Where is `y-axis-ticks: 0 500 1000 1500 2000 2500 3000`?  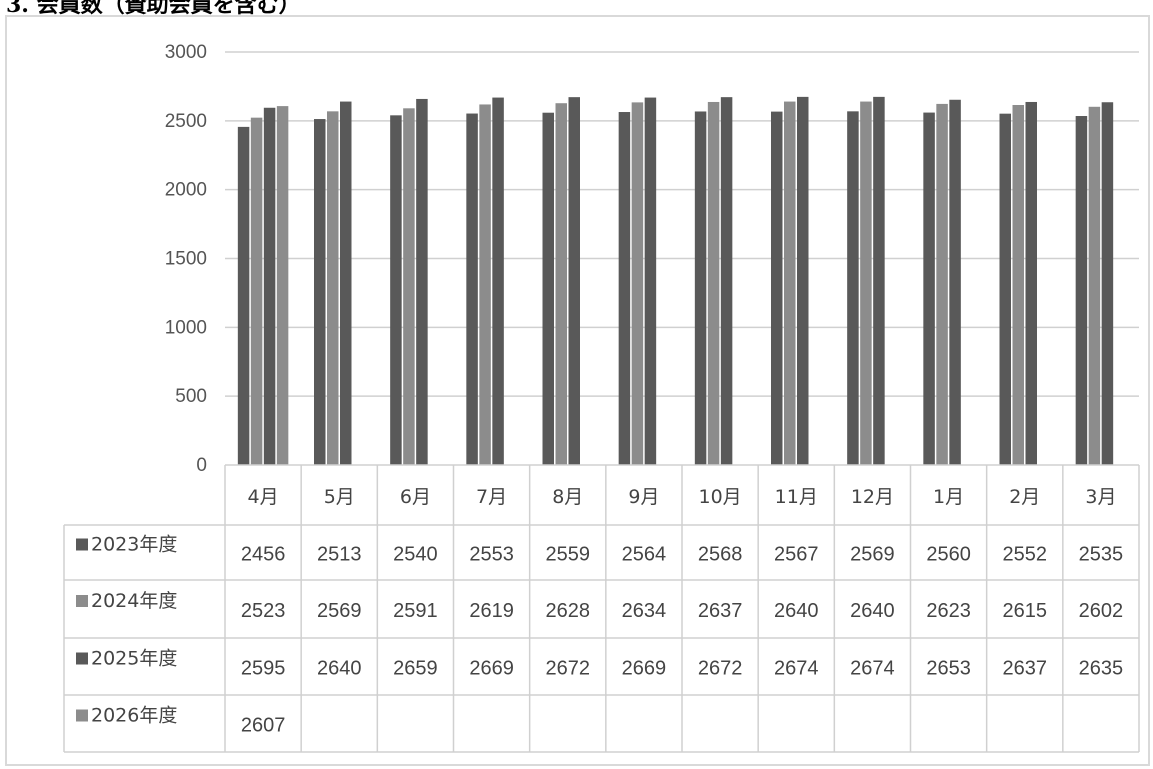
y-axis-ticks: 0 500 1000 1500 2000 2500 3000 is located at coordinates (186, 259).